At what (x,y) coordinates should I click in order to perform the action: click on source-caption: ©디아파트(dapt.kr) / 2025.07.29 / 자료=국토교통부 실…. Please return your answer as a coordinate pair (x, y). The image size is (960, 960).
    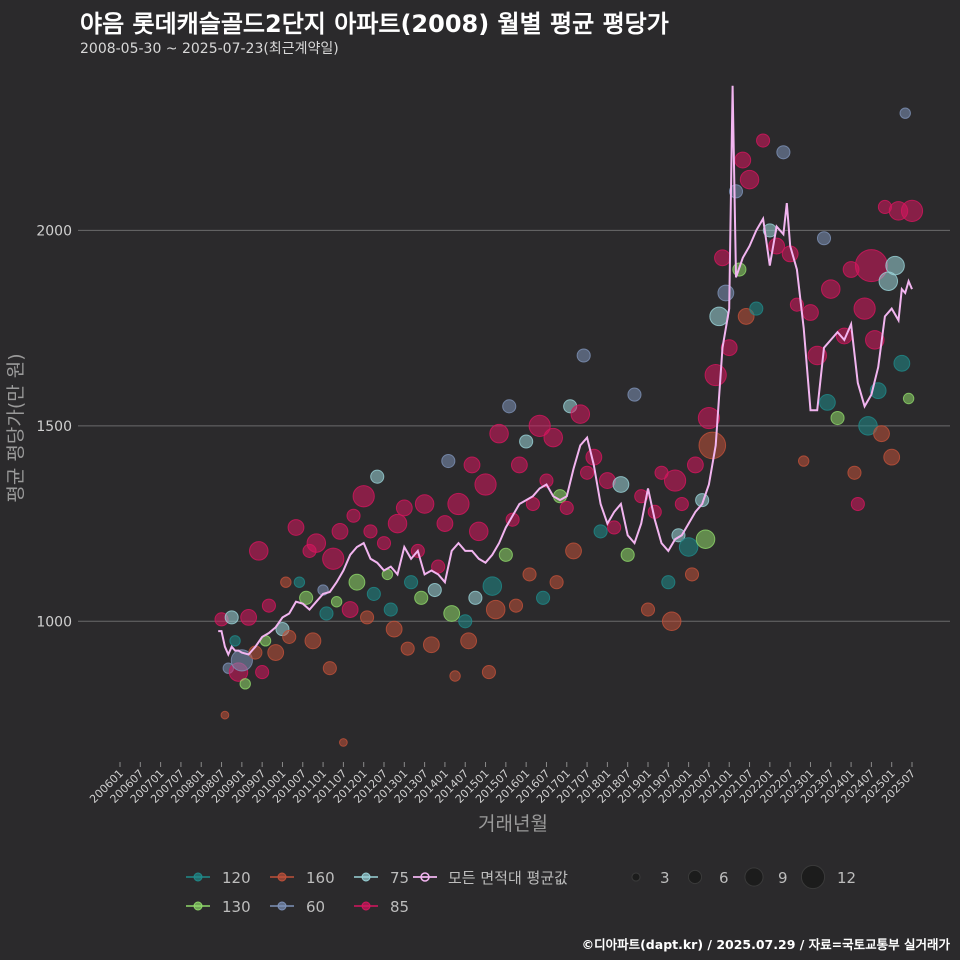
    Looking at the image, I should click on (765, 944).